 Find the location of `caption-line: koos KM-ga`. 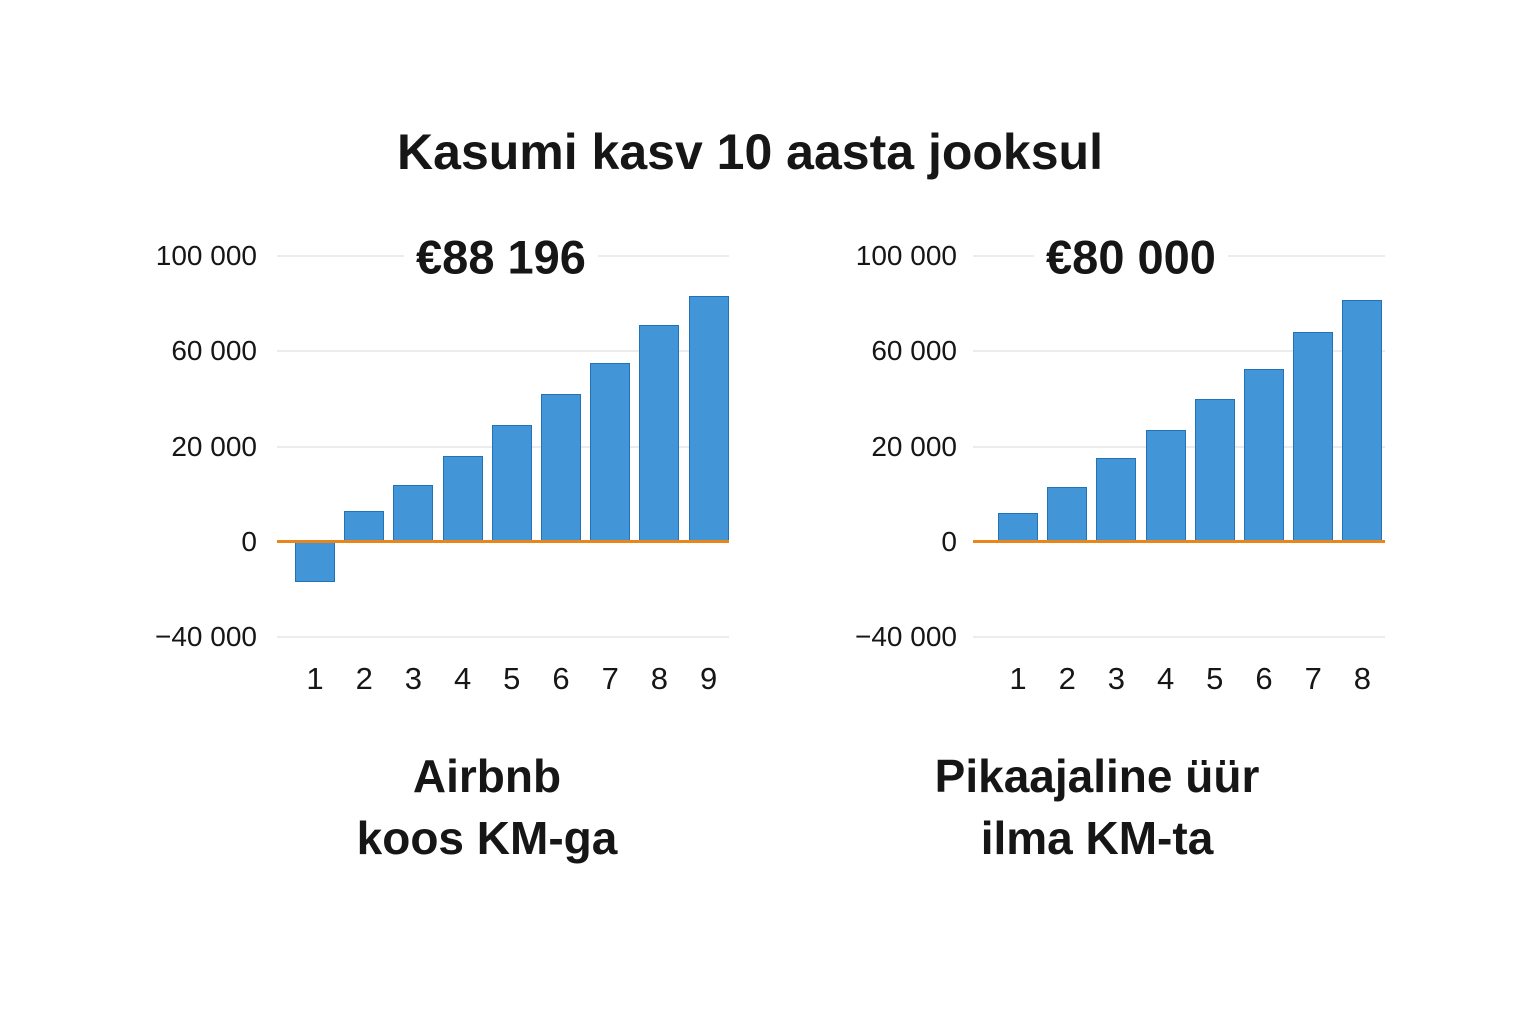

caption-line: koos KM-ga is located at coordinates (487, 838).